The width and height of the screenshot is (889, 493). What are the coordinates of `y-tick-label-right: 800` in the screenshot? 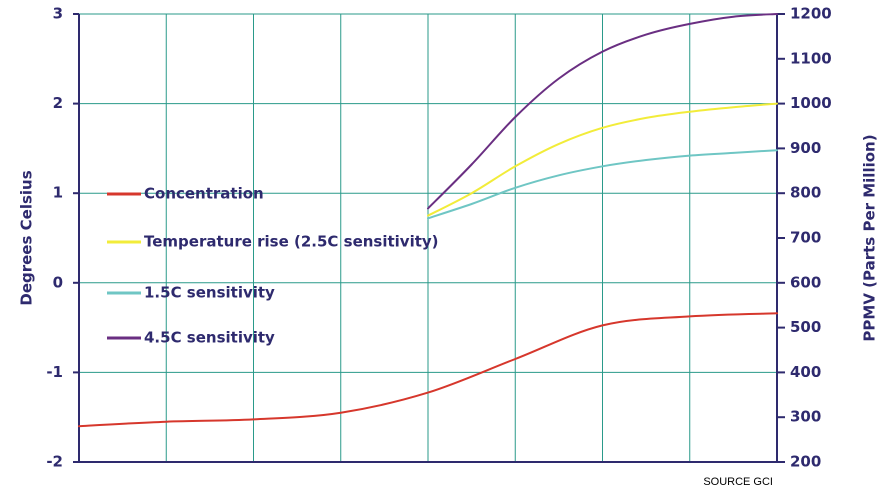 It's located at (805, 193).